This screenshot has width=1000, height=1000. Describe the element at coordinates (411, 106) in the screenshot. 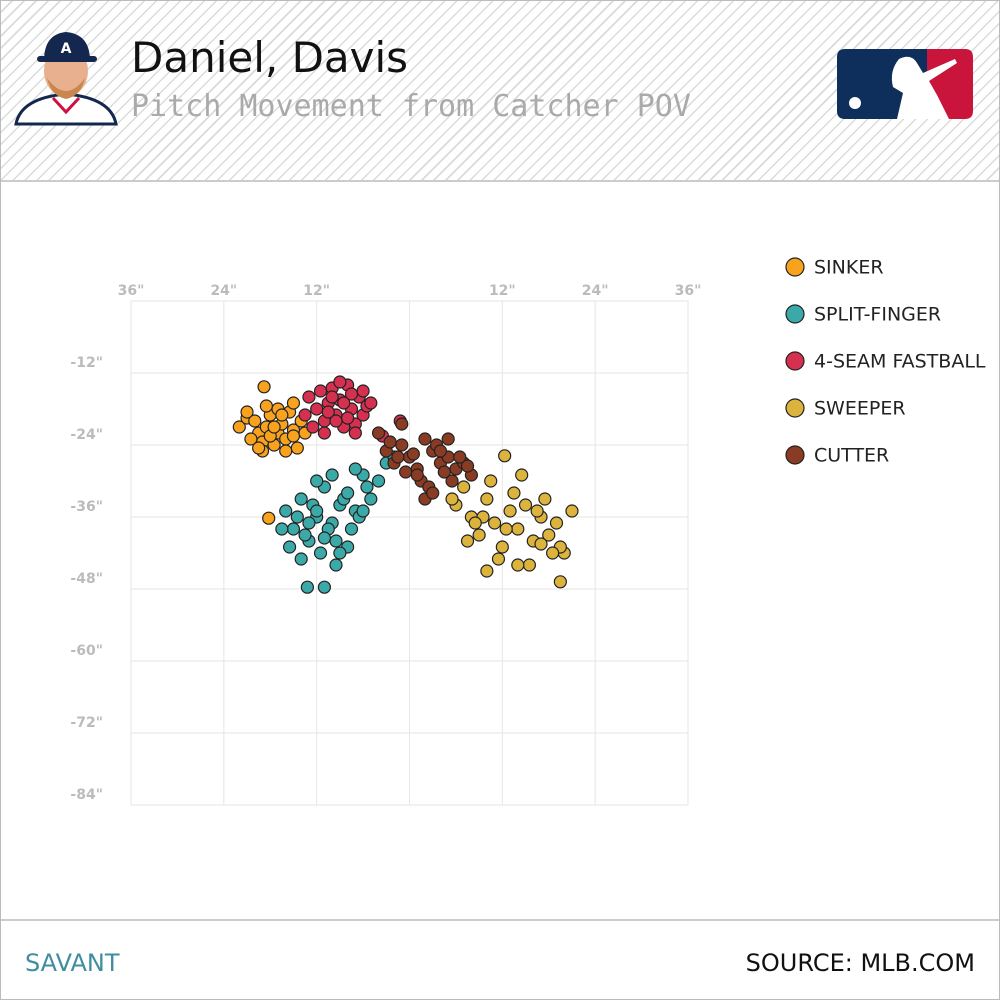

I see `subtitle: Pitch Movement from Catcher POV` at that location.